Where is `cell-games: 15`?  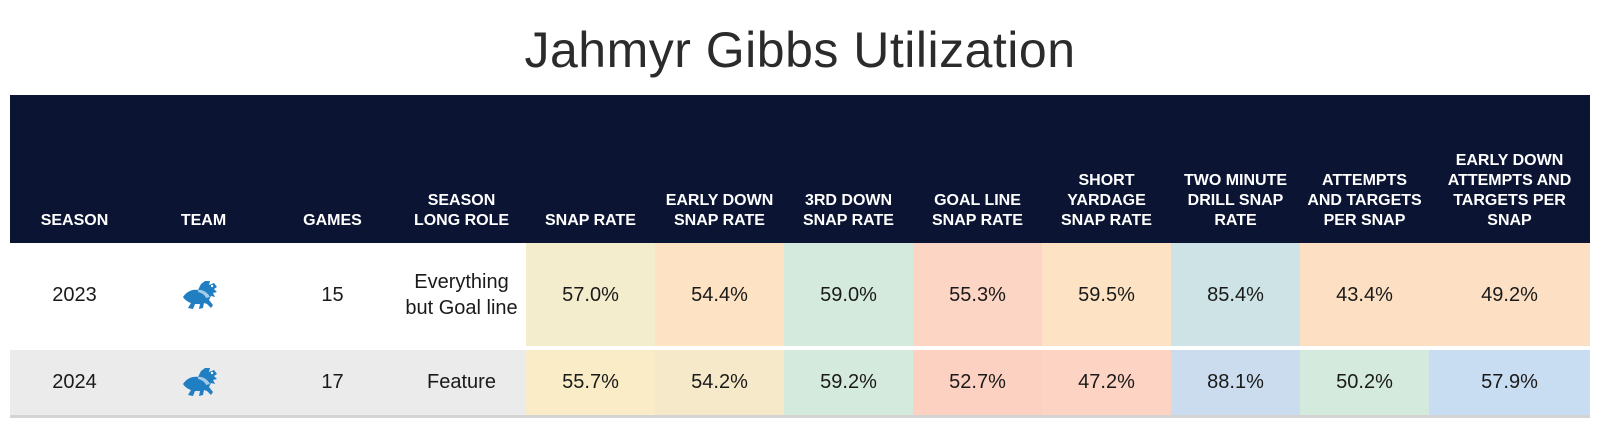 cell-games: 15 is located at coordinates (332, 296).